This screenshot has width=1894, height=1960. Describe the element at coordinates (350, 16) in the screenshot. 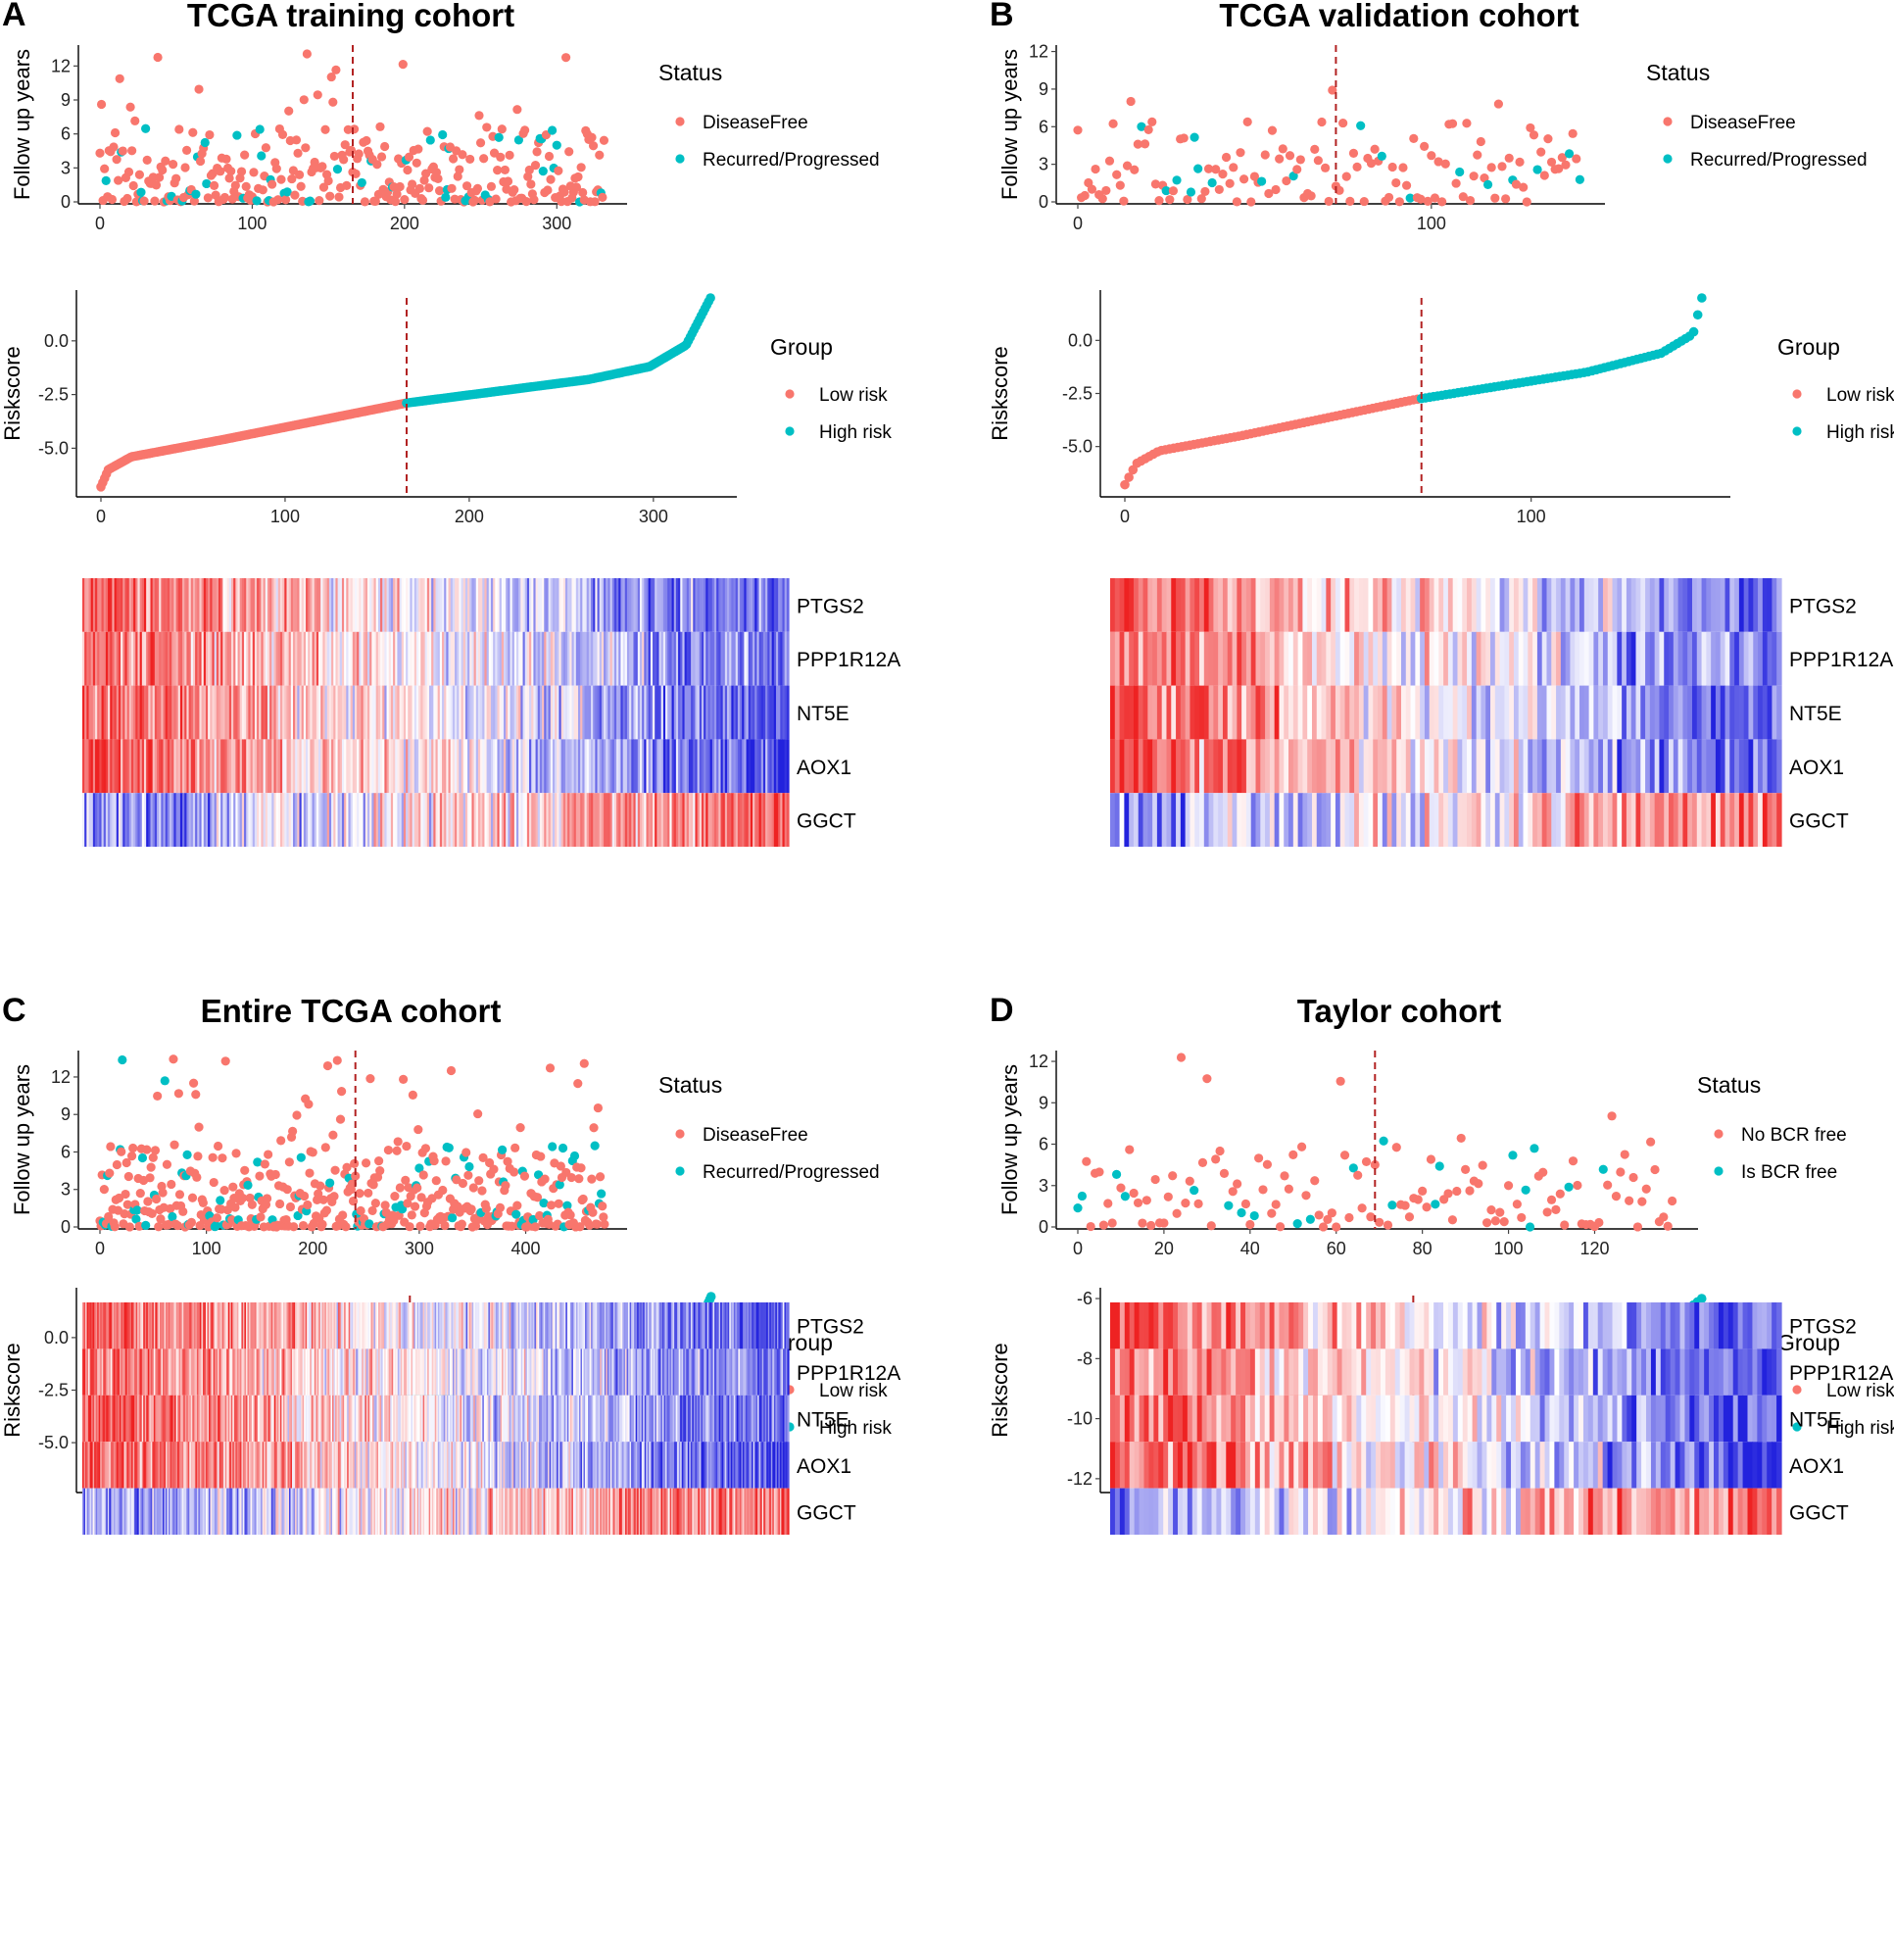

I see `panel-title: TCGA training cohort` at that location.